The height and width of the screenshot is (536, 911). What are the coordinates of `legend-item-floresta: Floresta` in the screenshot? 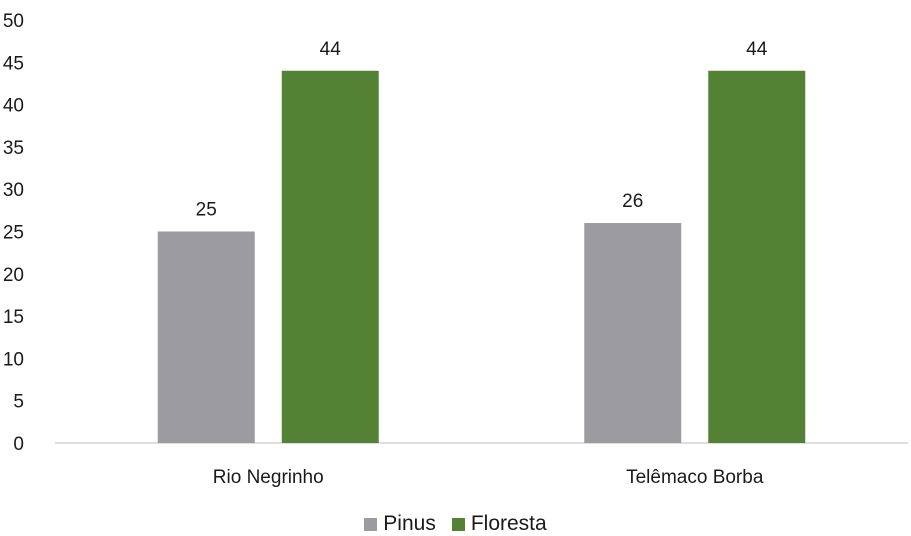 It's located at (499, 524).